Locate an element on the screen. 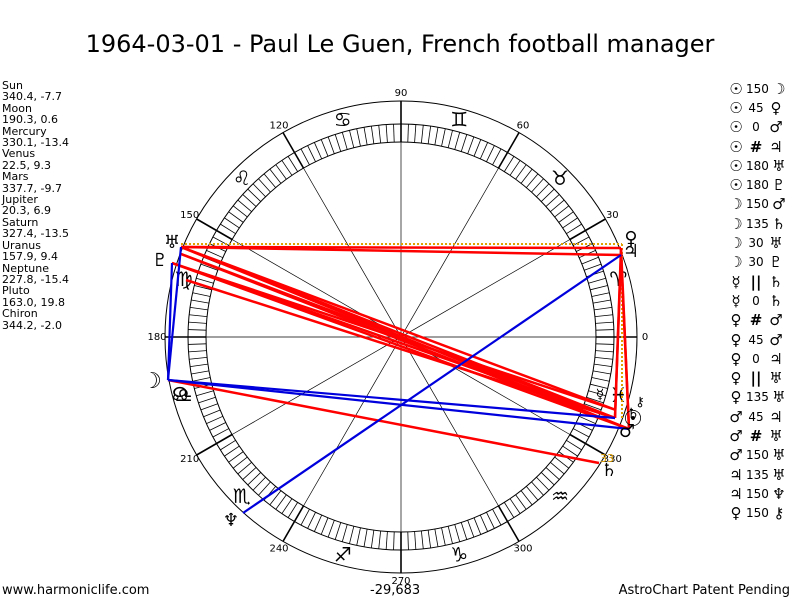 The height and width of the screenshot is (600, 800). planet-glyph: ♇ is located at coordinates (160, 260).